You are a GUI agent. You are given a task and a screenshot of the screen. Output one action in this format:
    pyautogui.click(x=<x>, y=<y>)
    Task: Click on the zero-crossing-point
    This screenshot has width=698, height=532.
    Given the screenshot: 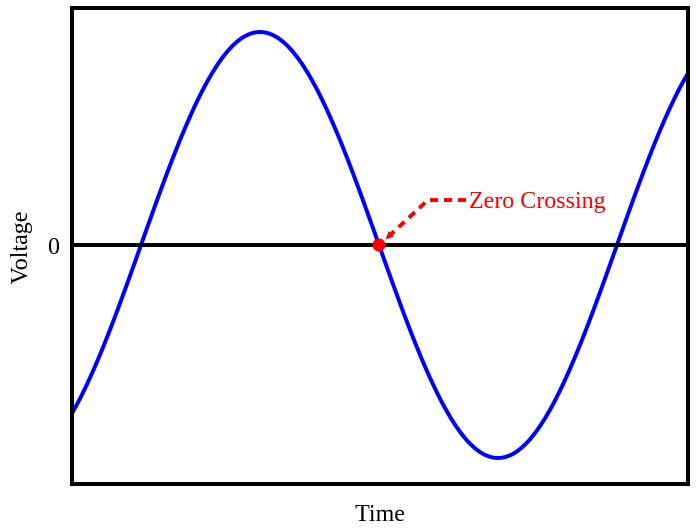 What is the action you would take?
    pyautogui.click(x=379, y=245)
    